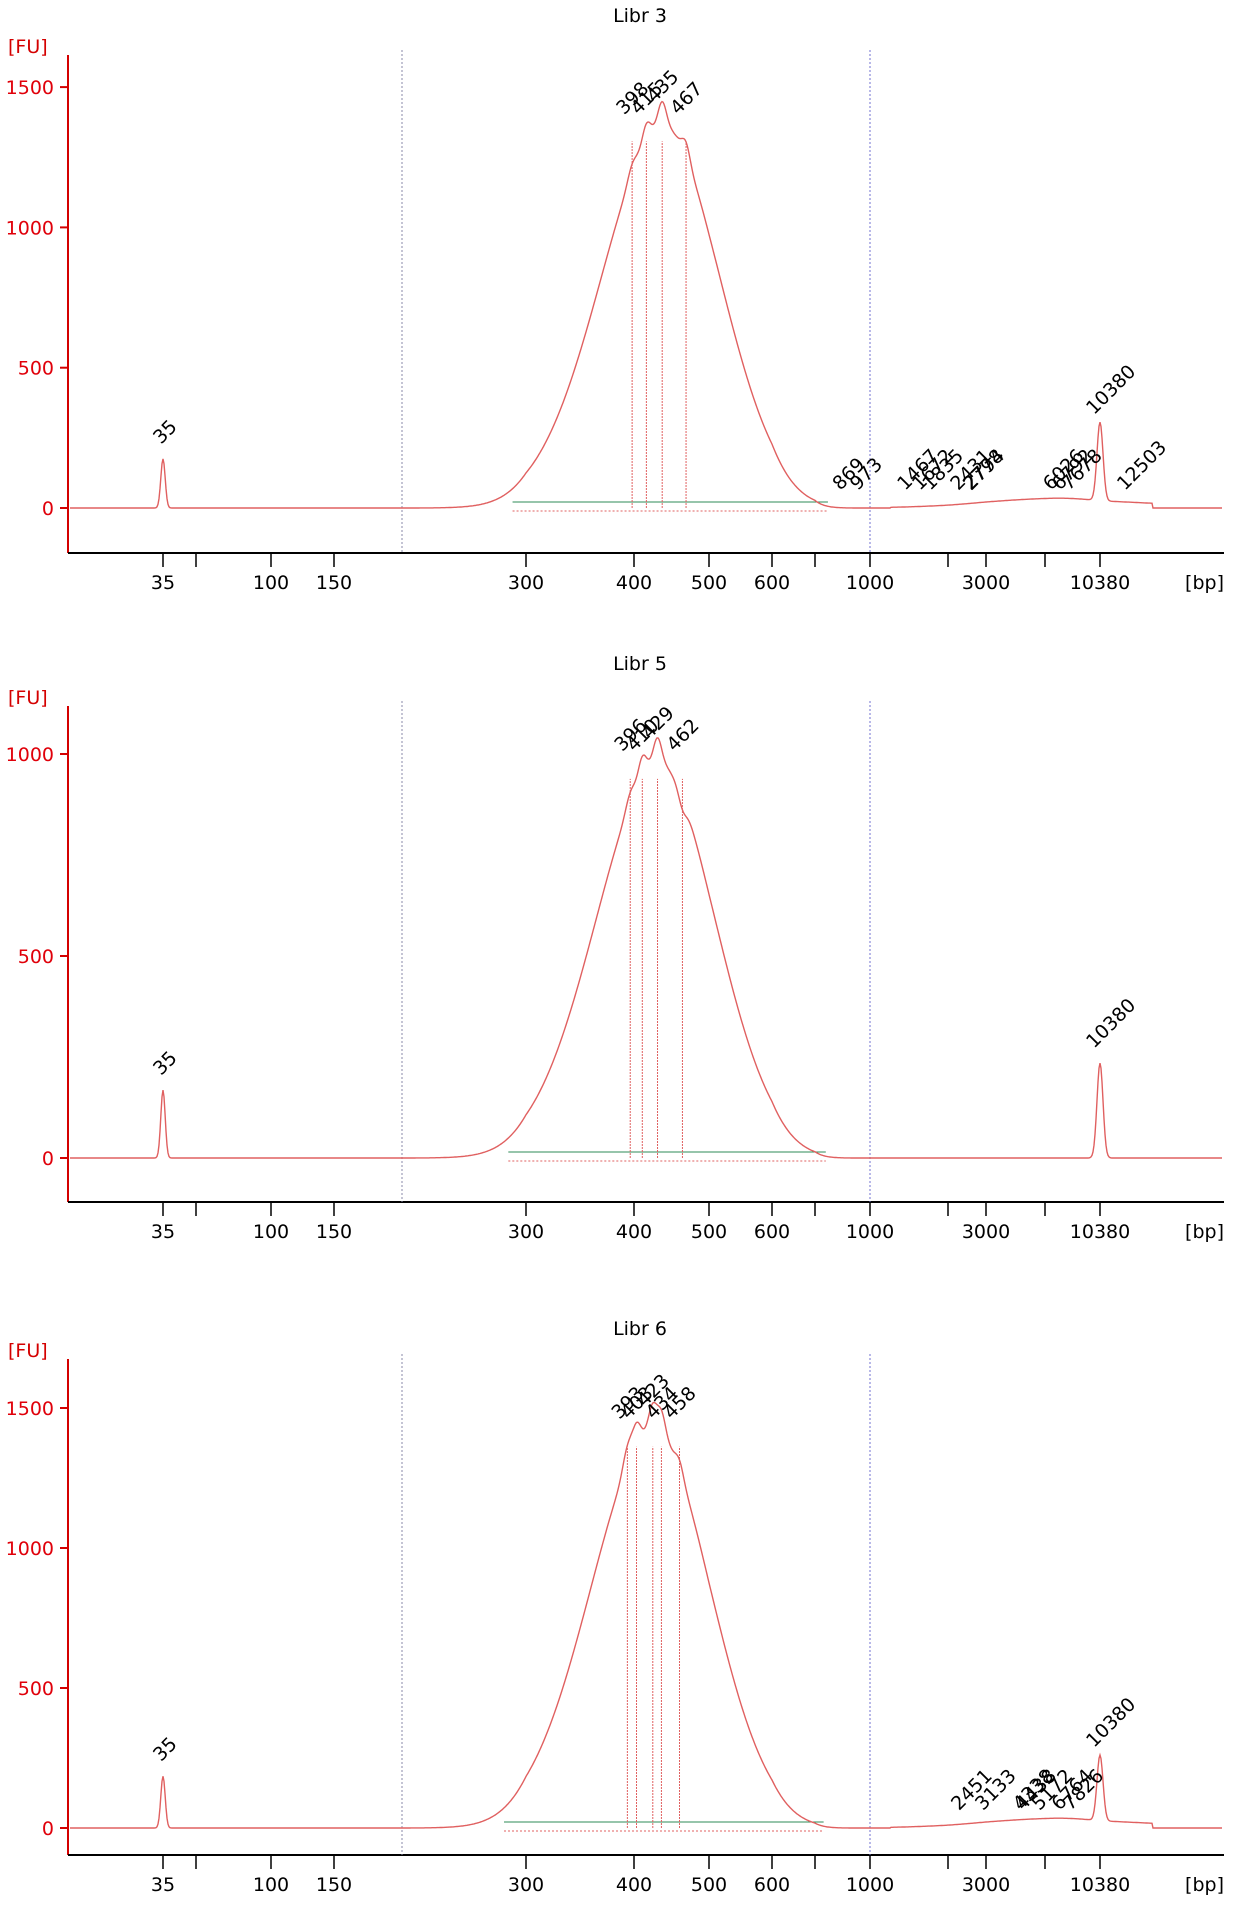 This screenshot has width=1248, height=1920. Describe the element at coordinates (640, 1329) in the screenshot. I see `chart-title: Libr 6` at that location.